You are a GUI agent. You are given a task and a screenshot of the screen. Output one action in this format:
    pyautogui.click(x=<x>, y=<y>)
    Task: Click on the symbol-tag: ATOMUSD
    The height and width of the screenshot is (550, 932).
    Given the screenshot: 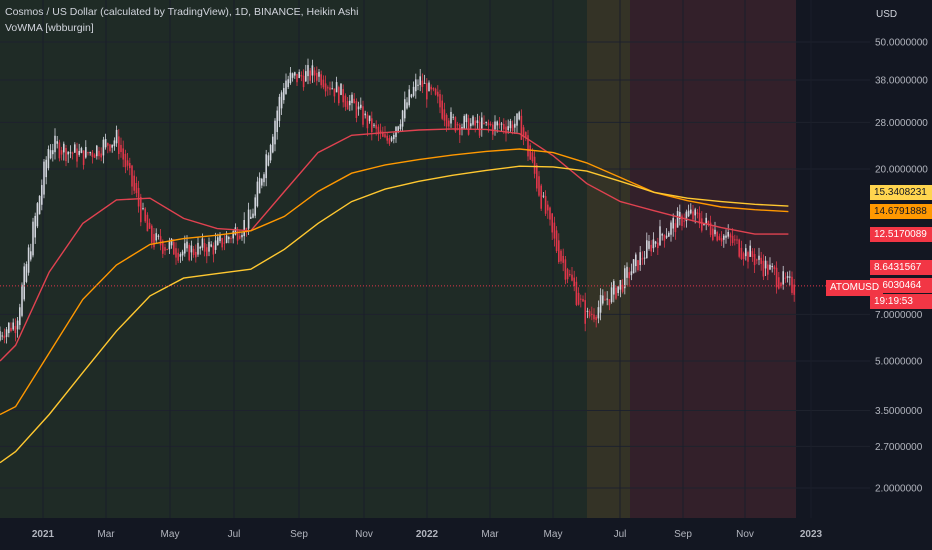 What is the action you would take?
    pyautogui.click(x=855, y=288)
    